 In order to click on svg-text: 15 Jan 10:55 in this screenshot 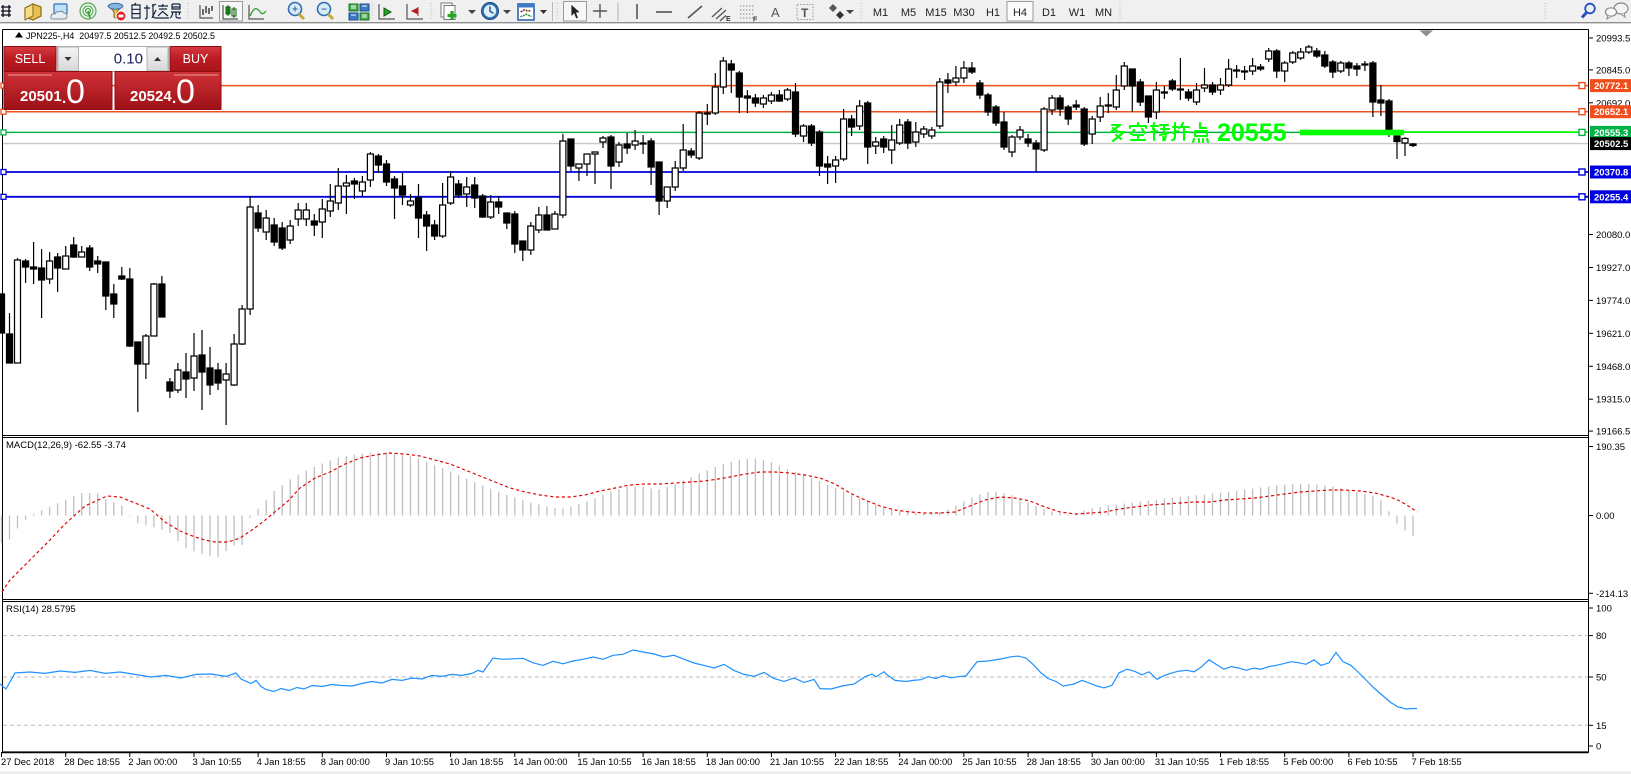, I will do `click(604, 761)`.